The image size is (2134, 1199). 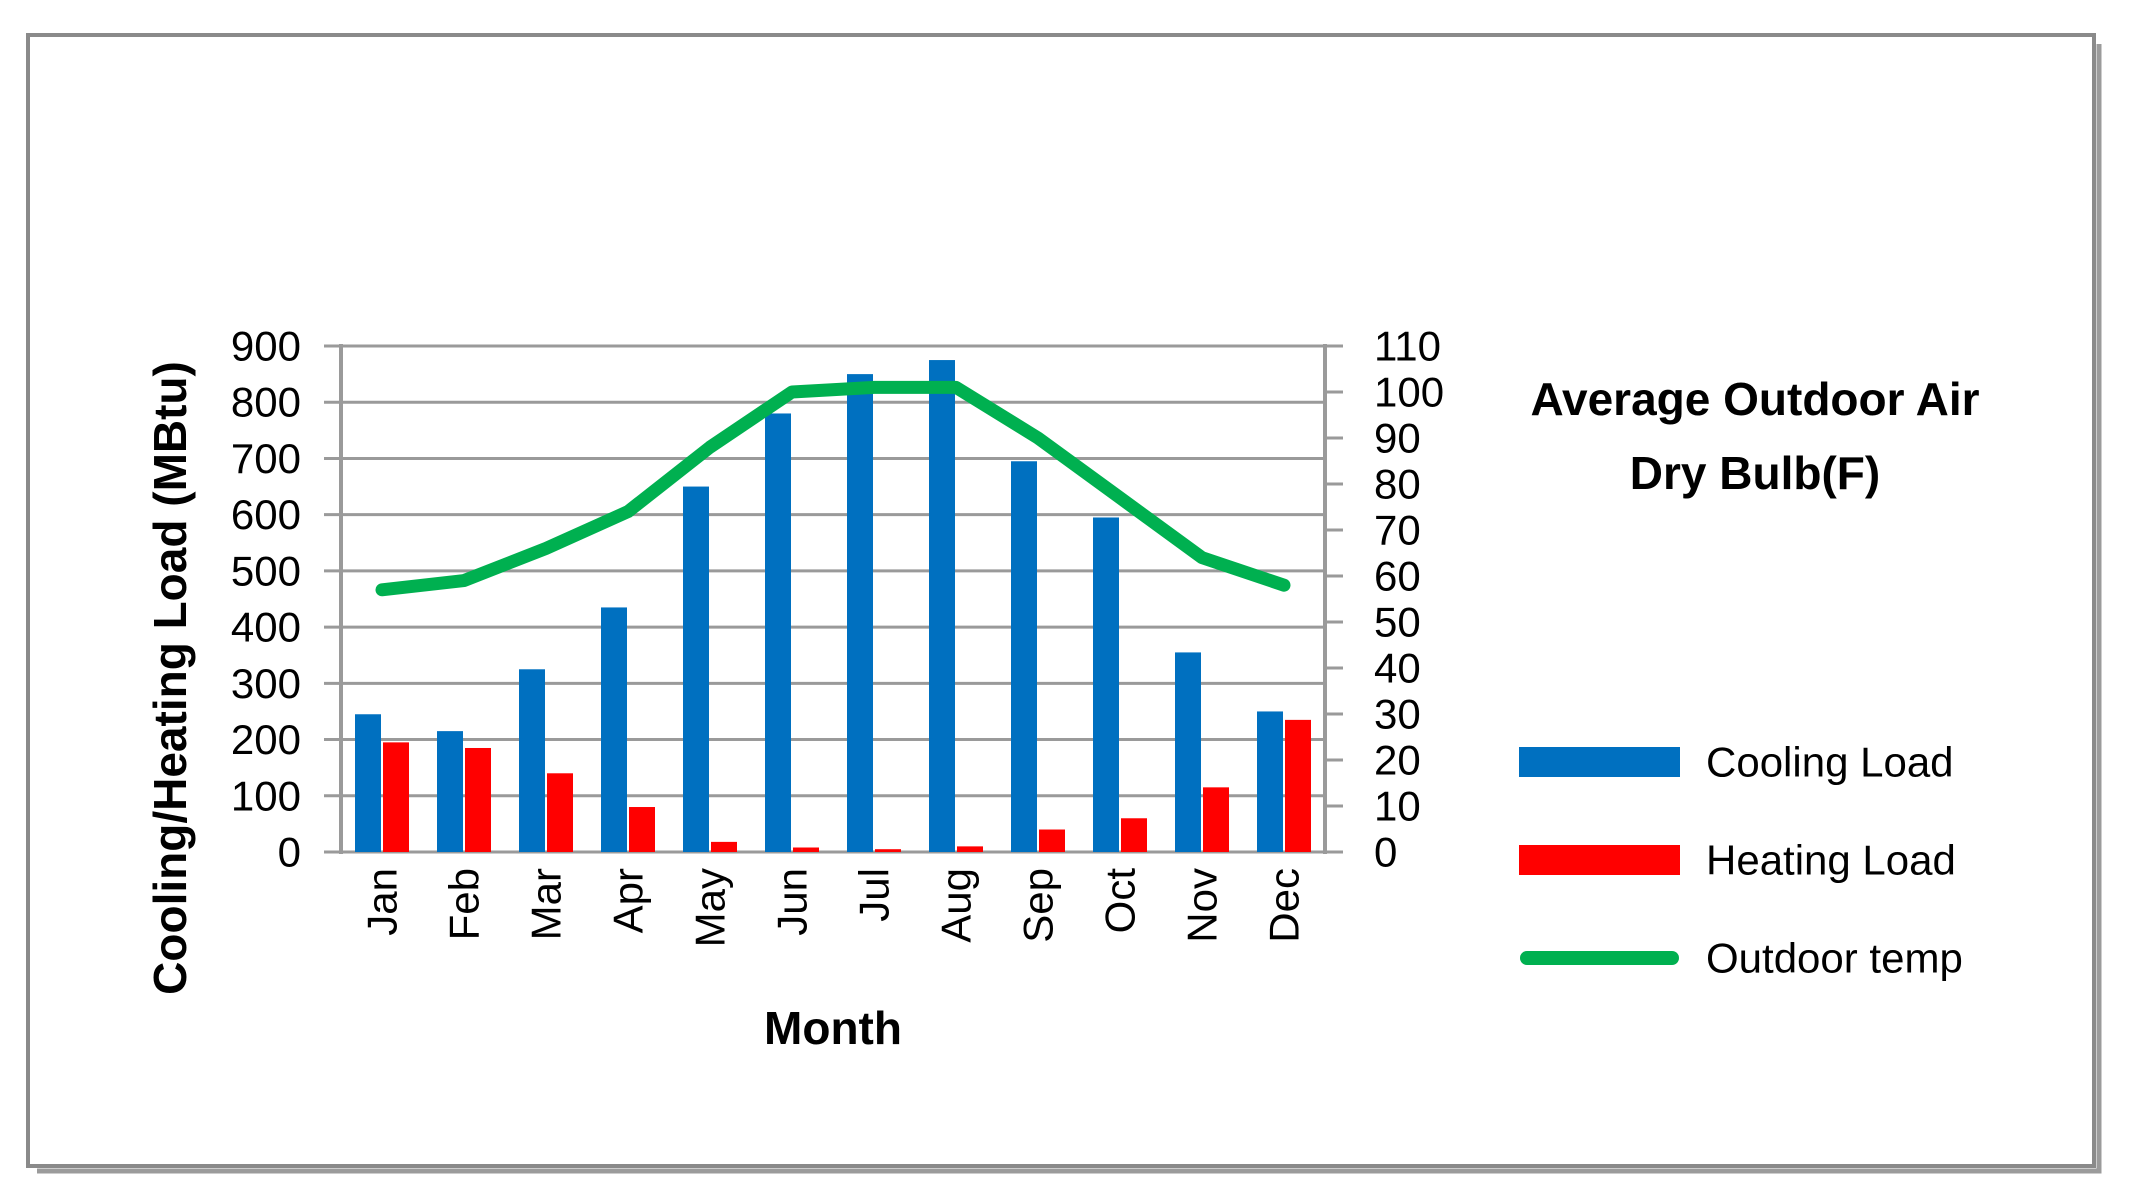 I want to click on left-axis-tick-label: 700, so click(x=266, y=458).